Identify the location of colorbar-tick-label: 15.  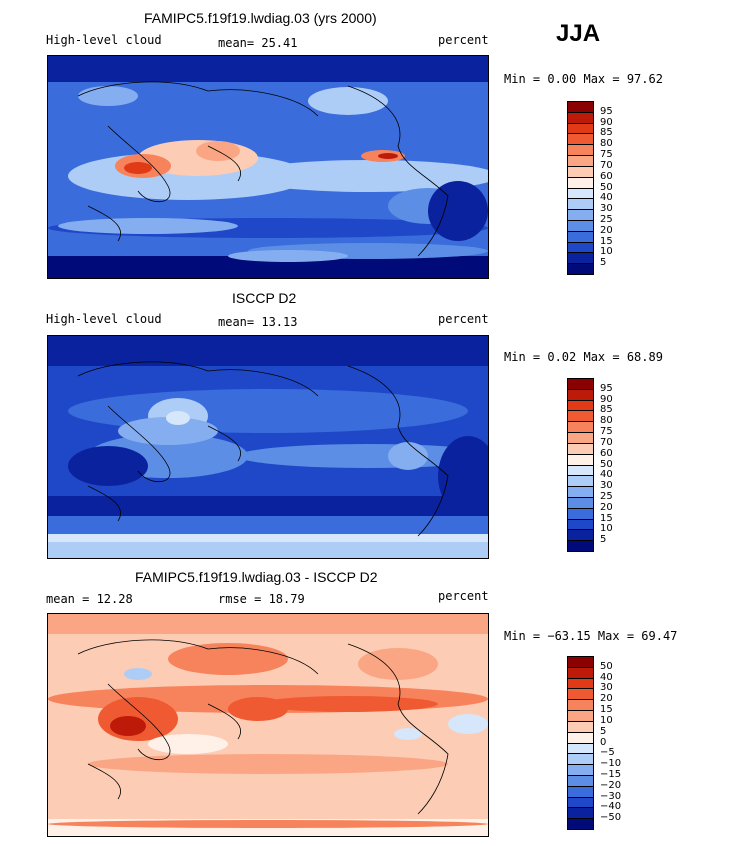
(606, 710).